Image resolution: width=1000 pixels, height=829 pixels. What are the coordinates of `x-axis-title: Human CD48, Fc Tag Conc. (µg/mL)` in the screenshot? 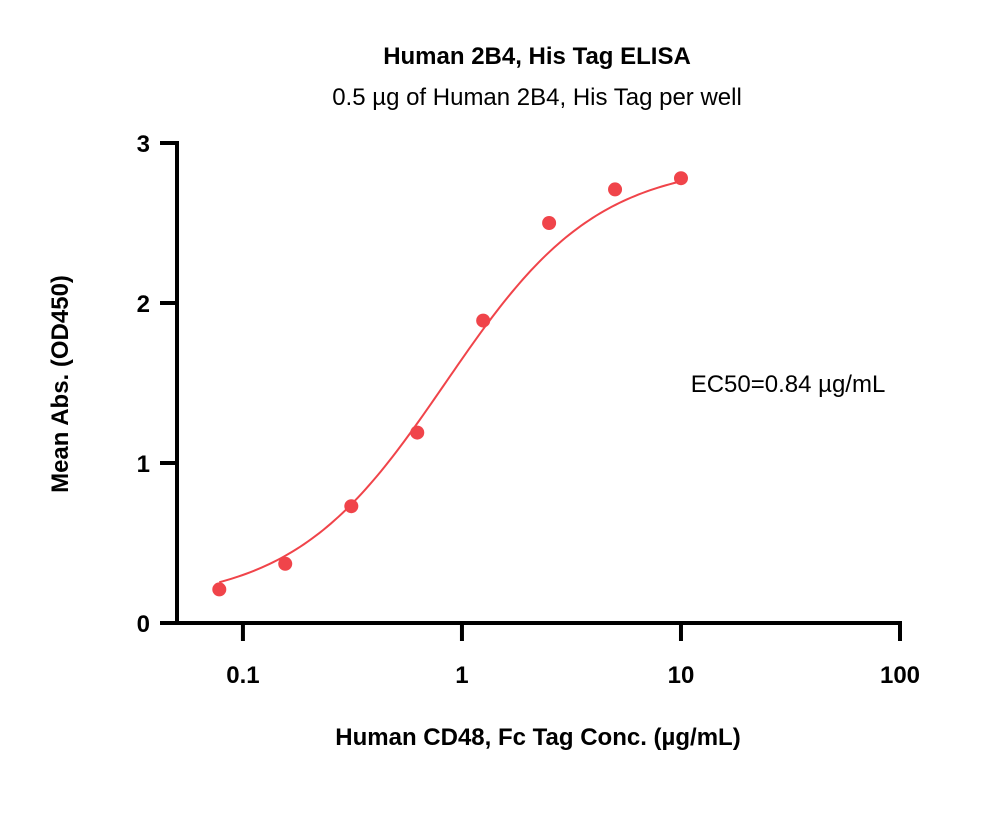 It's located at (537, 737).